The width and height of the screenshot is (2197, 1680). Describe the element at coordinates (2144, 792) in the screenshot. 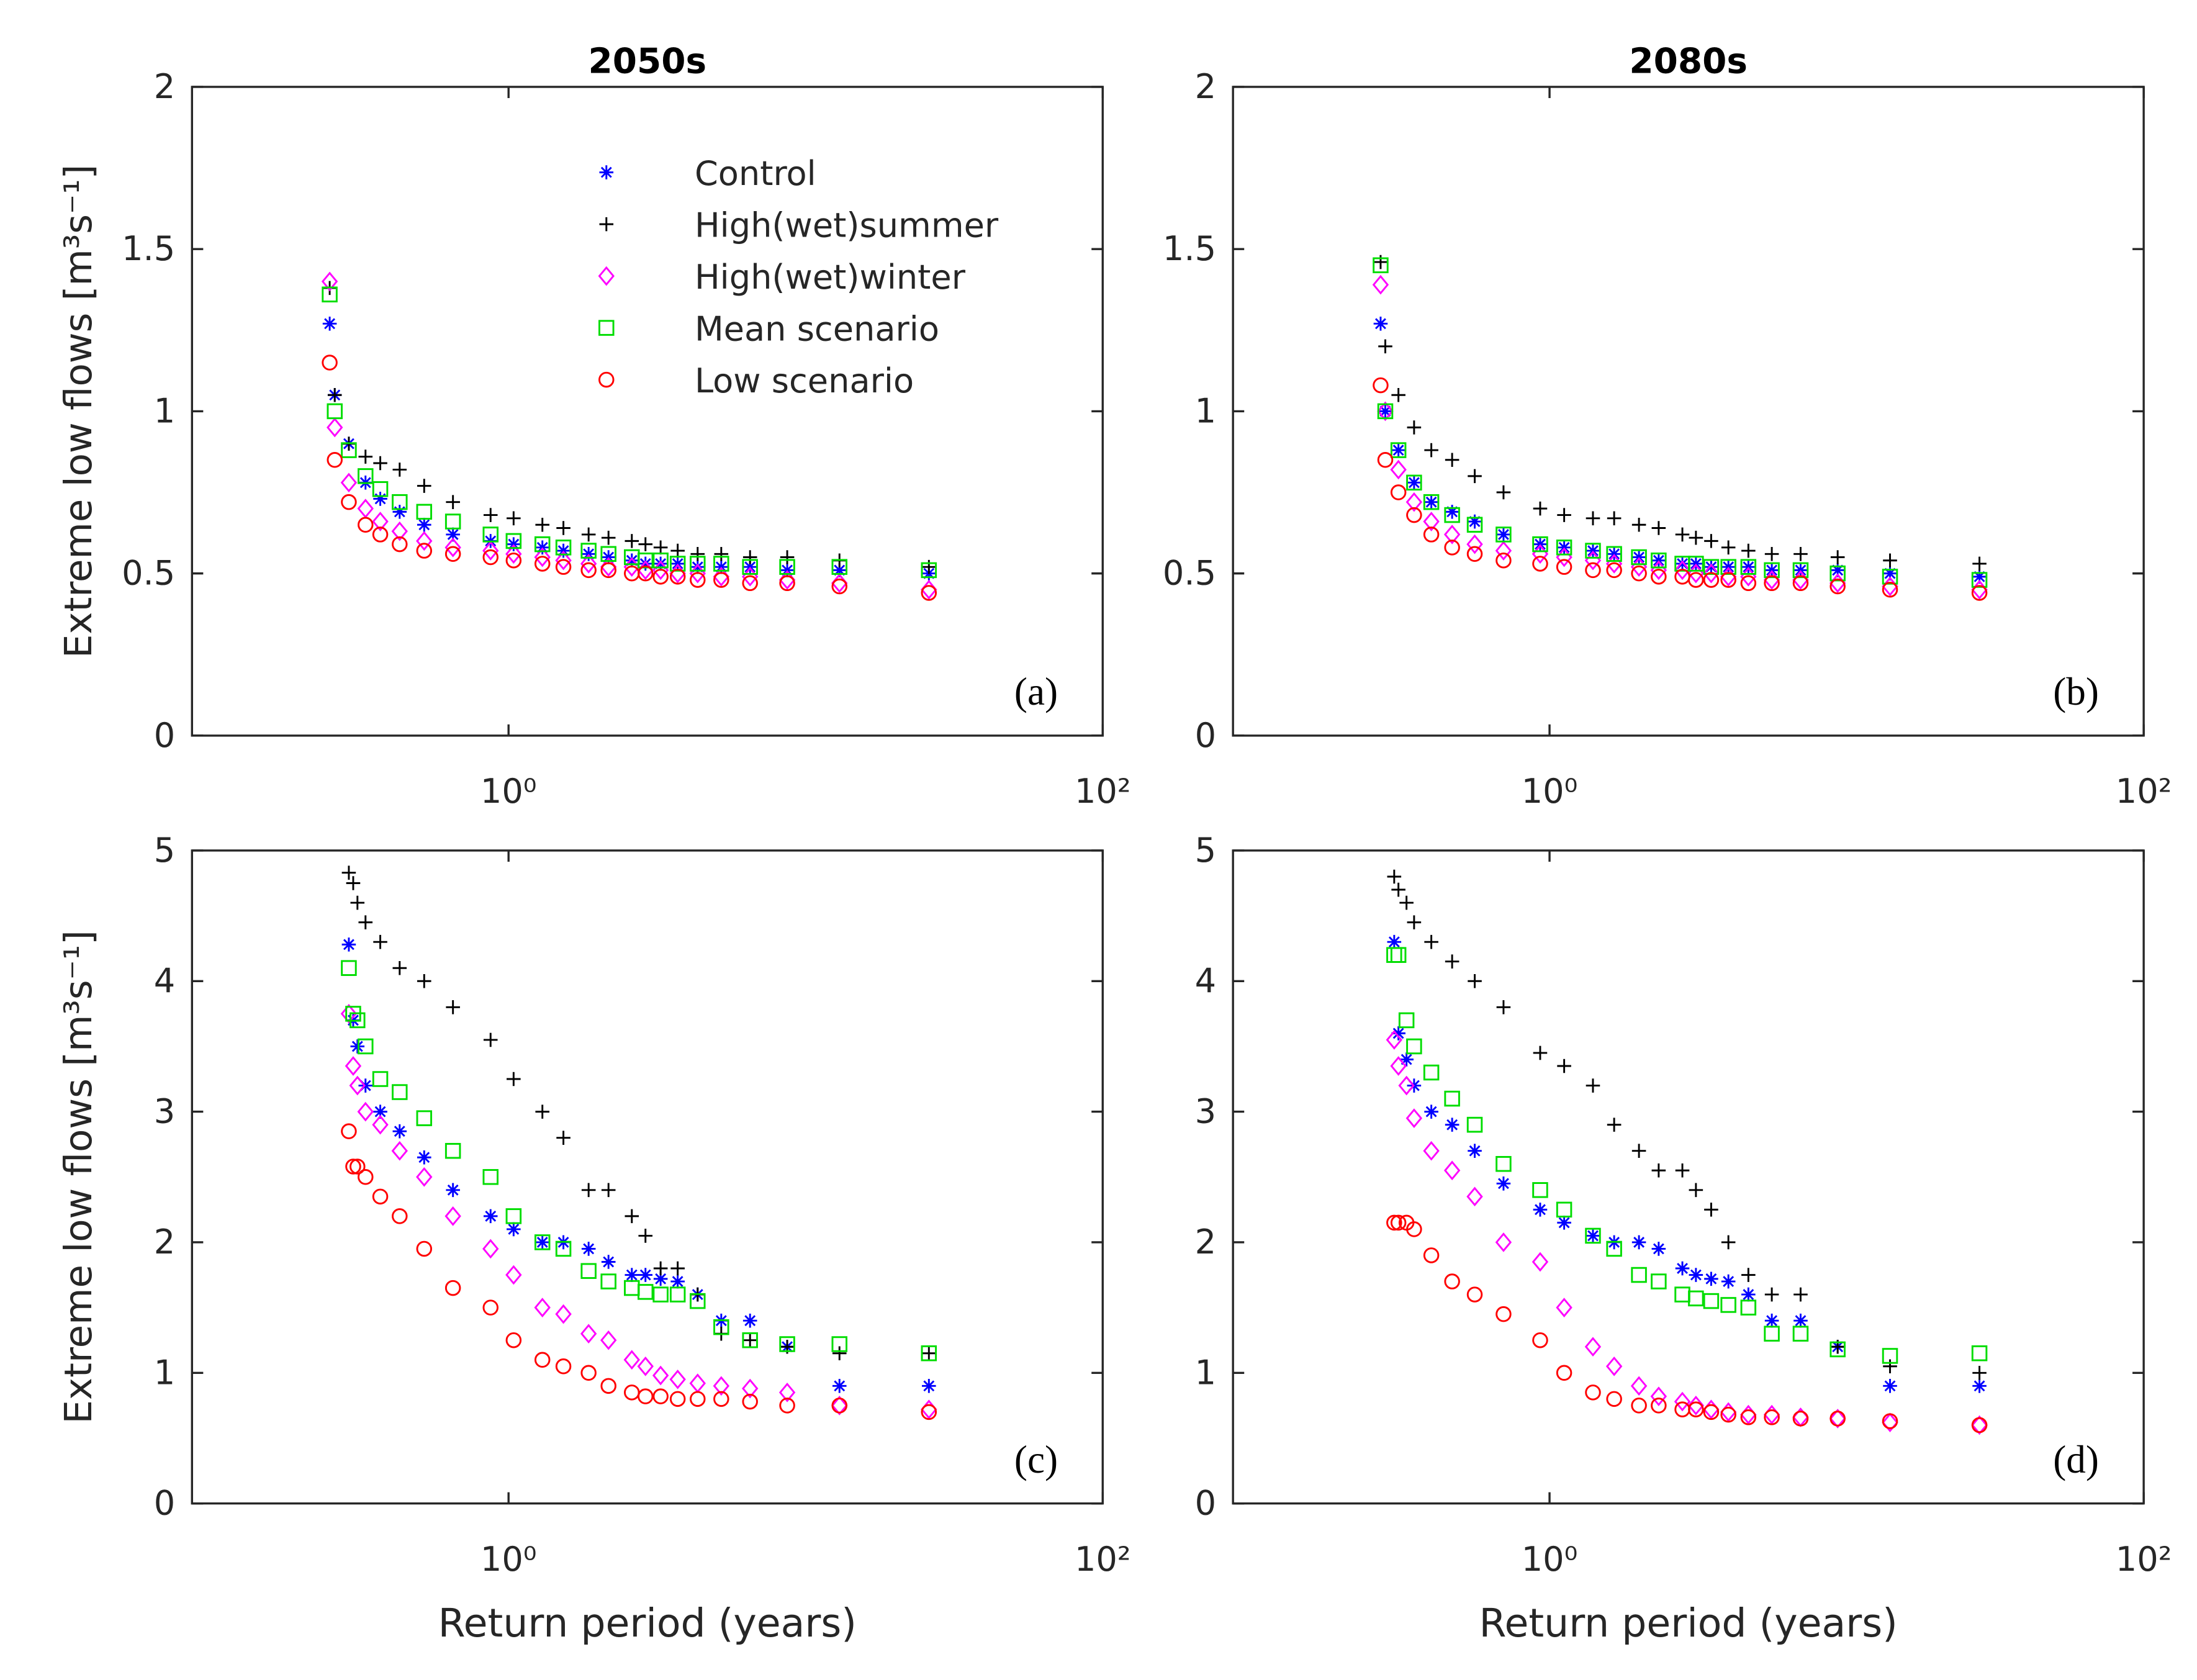

I see `x-tick-label: 10²` at that location.